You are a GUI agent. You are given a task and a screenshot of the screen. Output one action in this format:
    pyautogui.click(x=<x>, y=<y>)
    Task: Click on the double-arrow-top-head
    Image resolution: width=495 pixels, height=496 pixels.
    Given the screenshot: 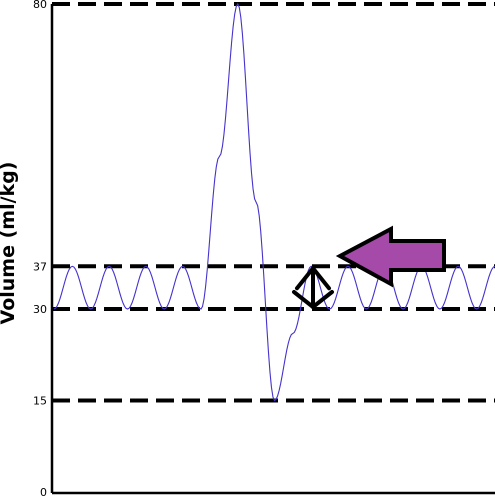 What is the action you would take?
    pyautogui.click(x=313, y=278)
    